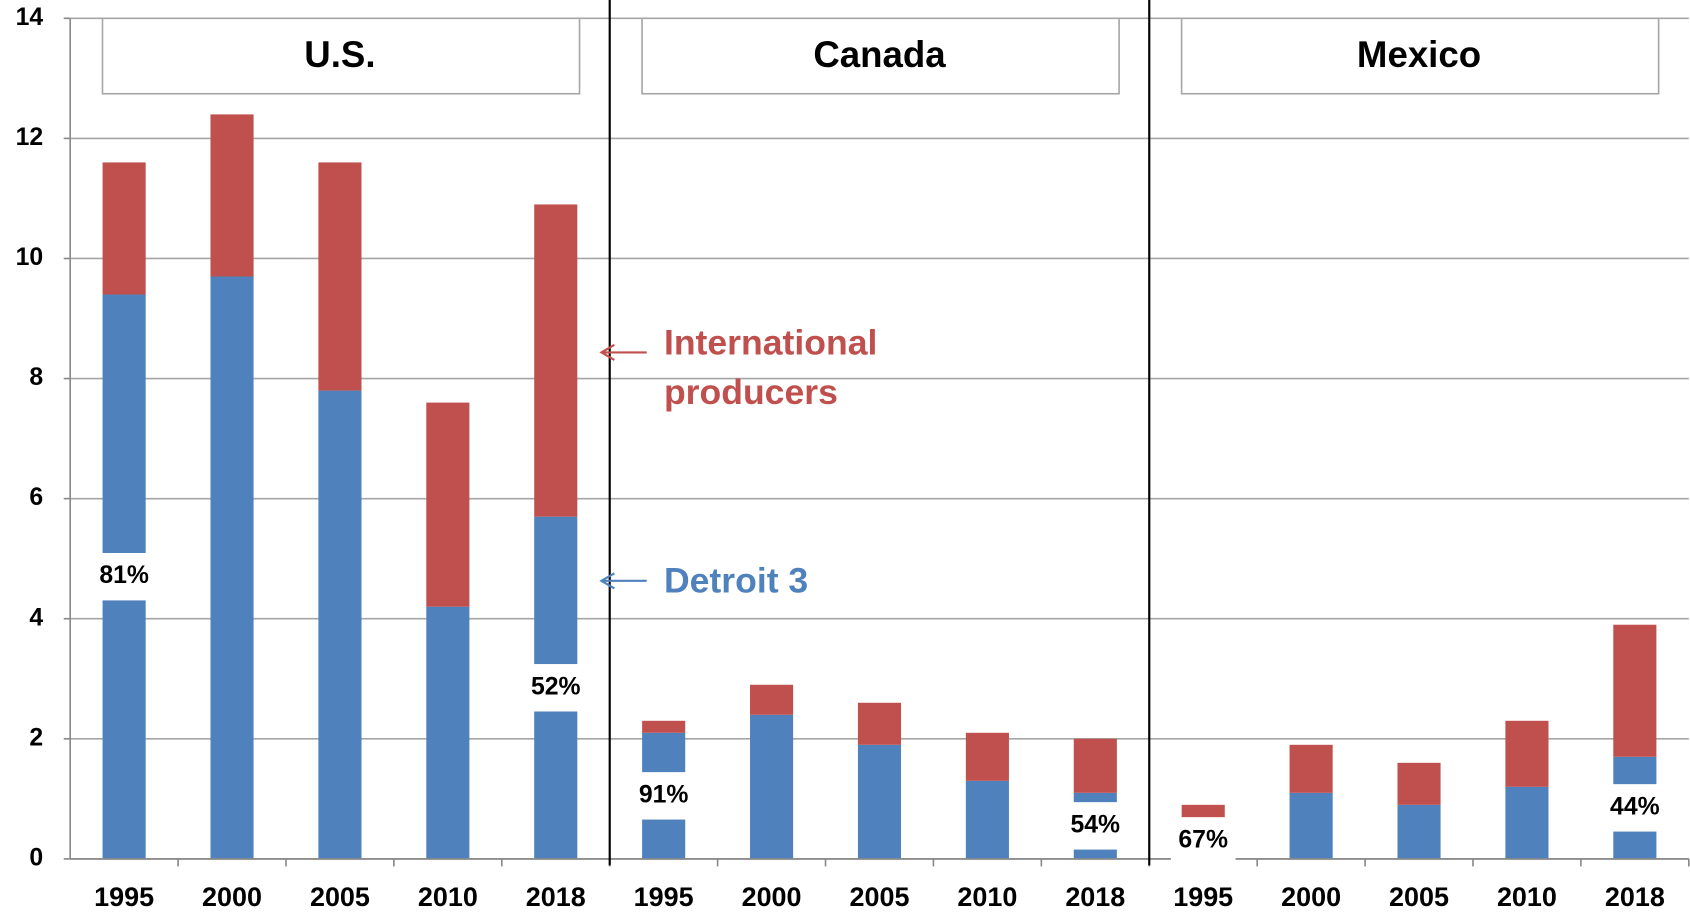 The height and width of the screenshot is (916, 1690). I want to click on share-label: 52%, so click(556, 686).